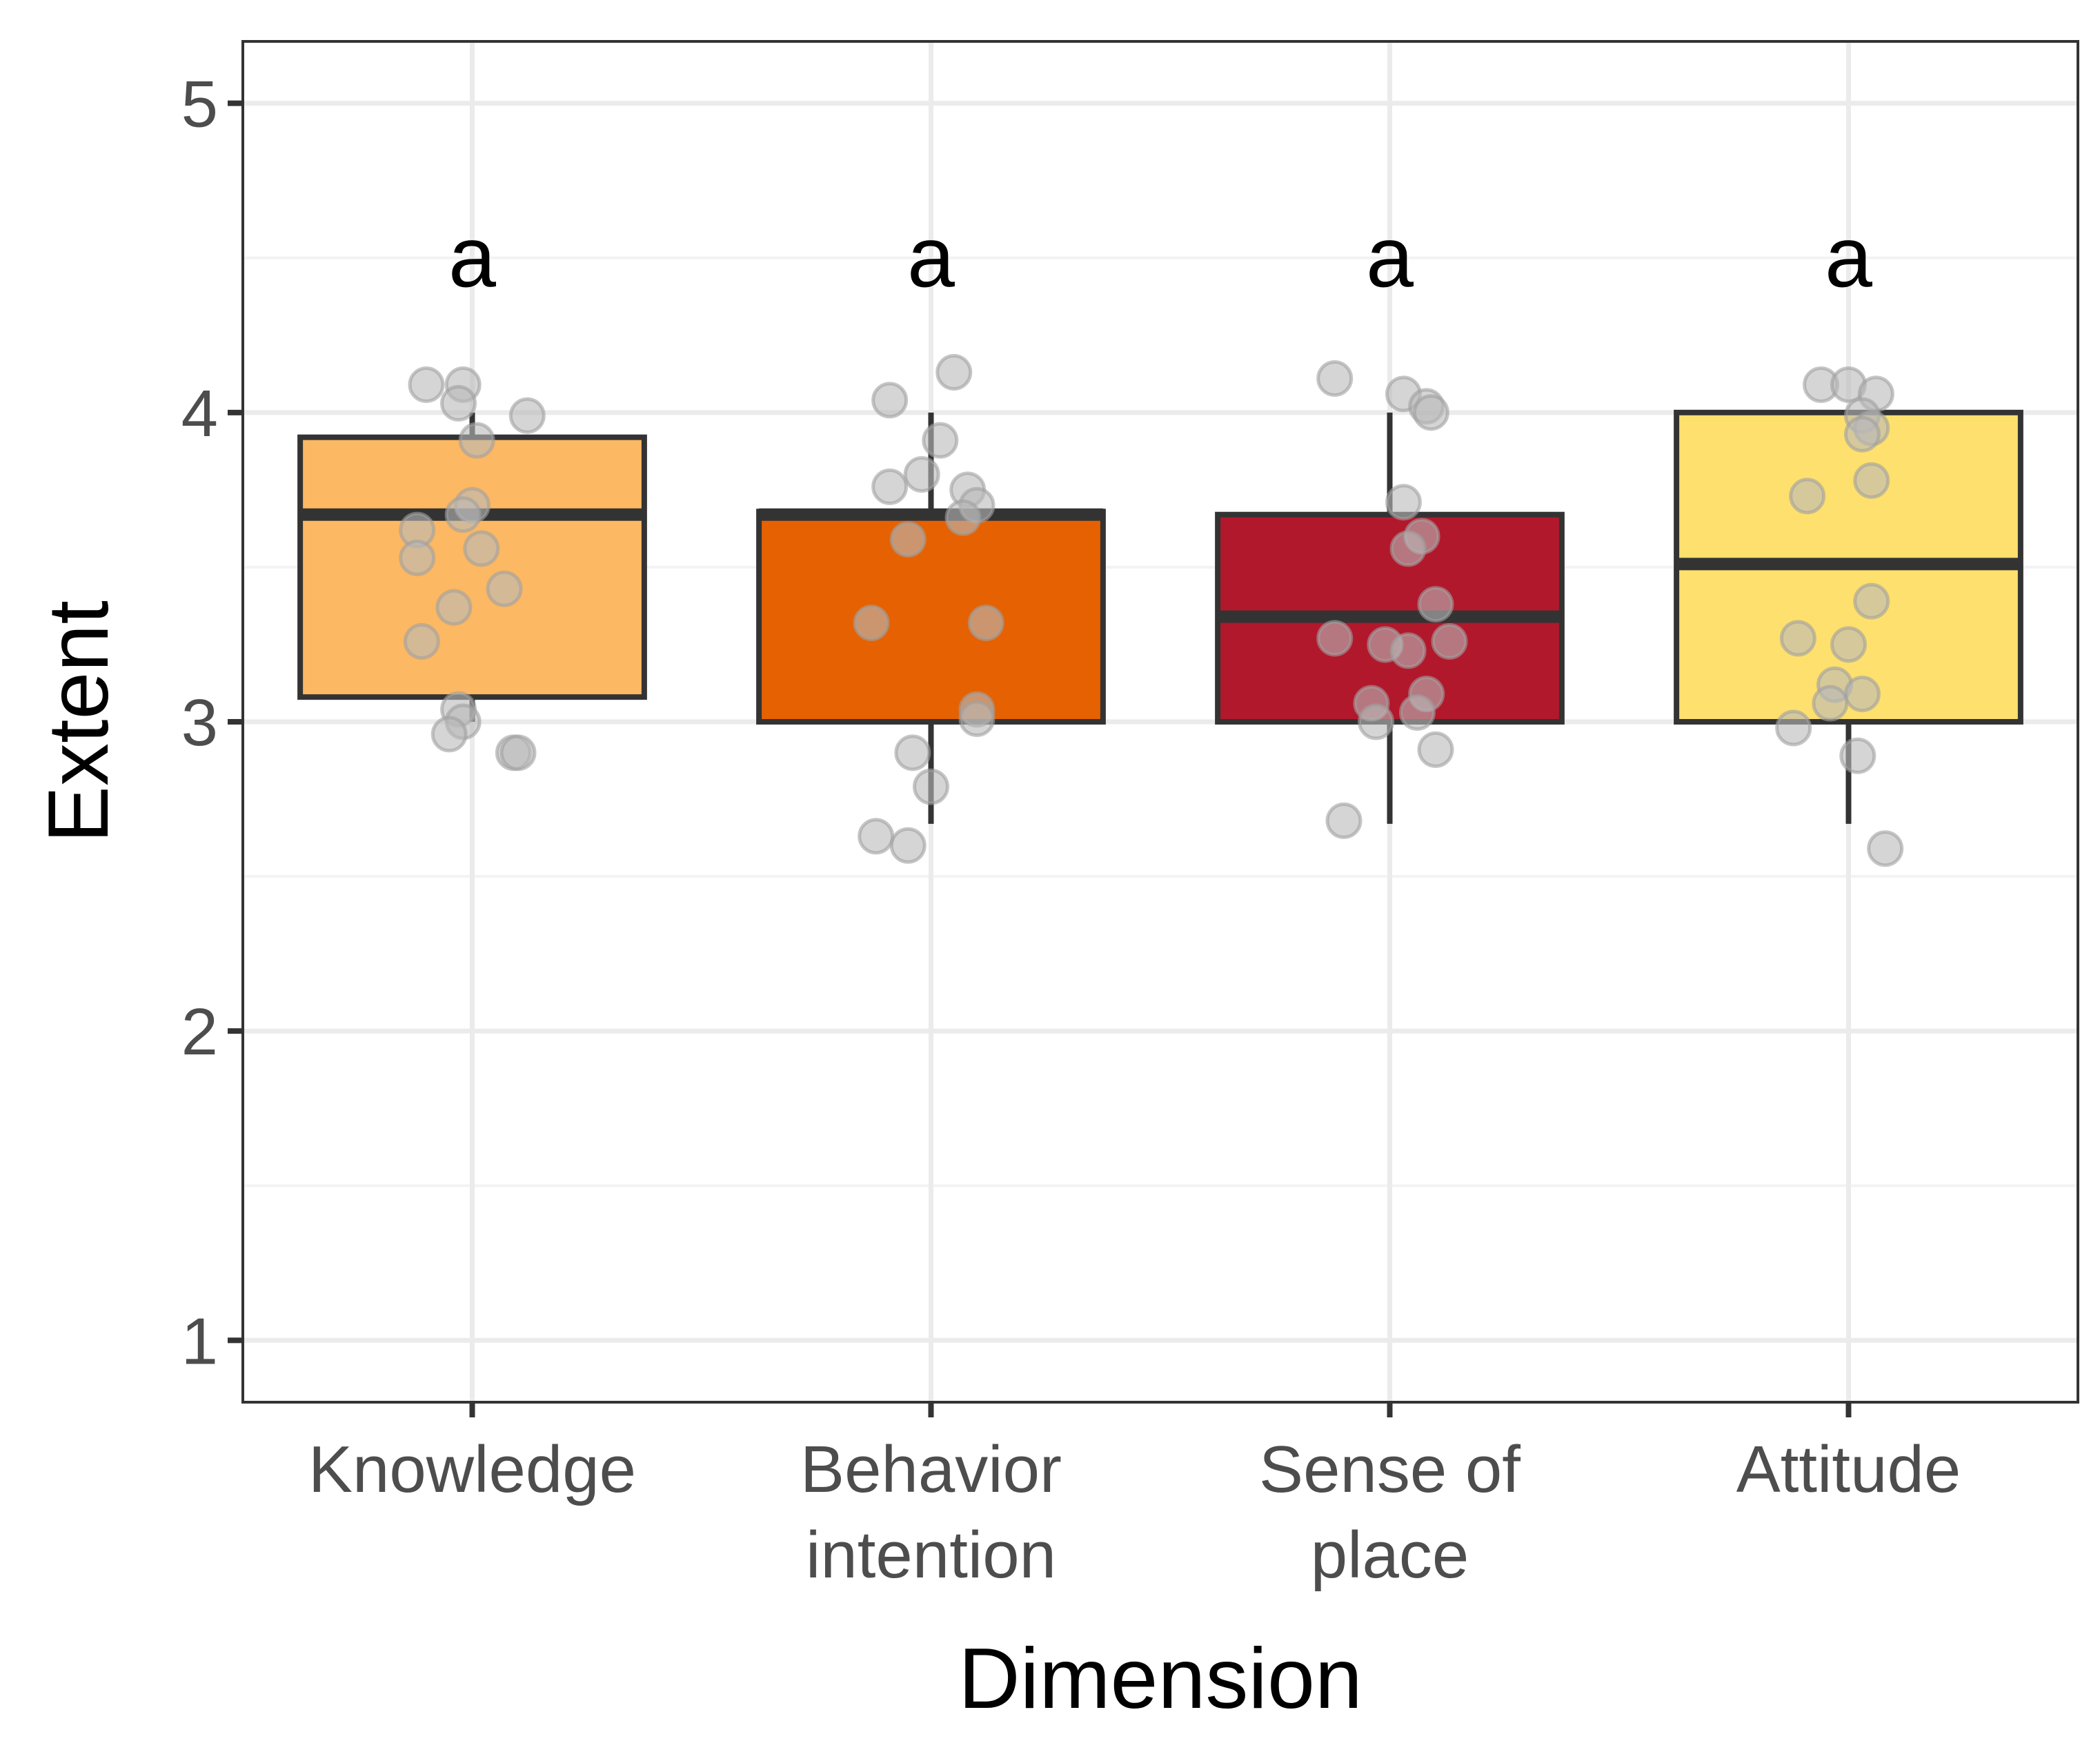 The width and height of the screenshot is (2100, 1741). What do you see at coordinates (199, 723) in the screenshot?
I see `y-tick-label: 3` at bounding box center [199, 723].